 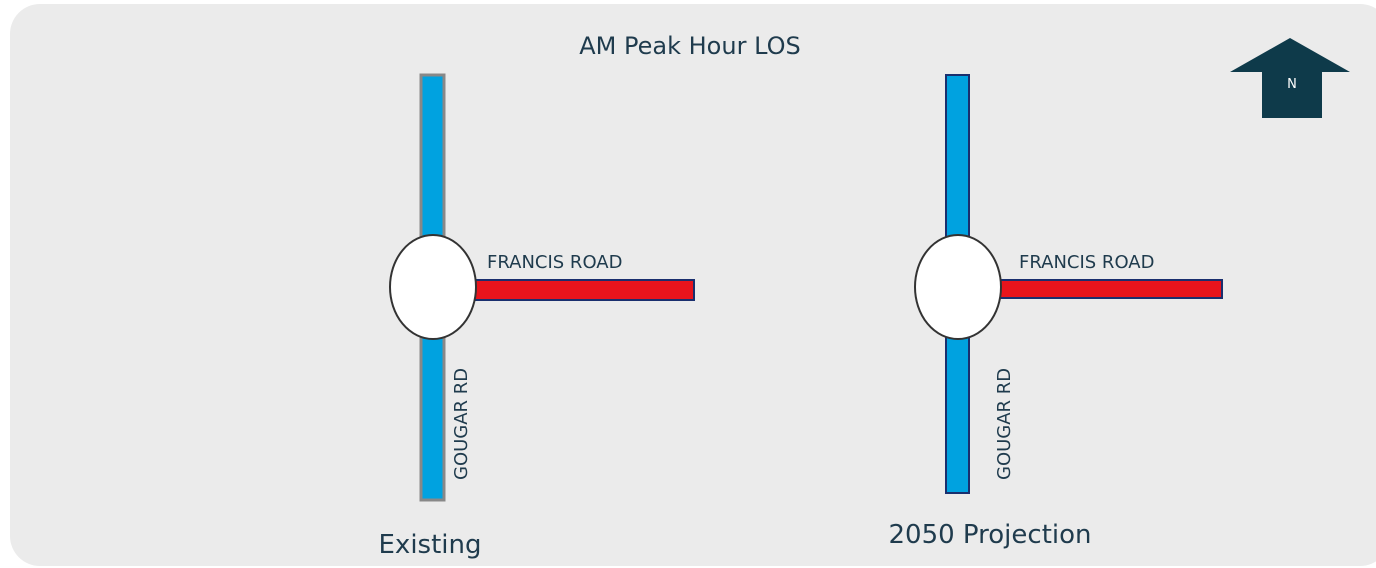 I want to click on title: AM Peak Hour LOS, so click(x=689, y=46).